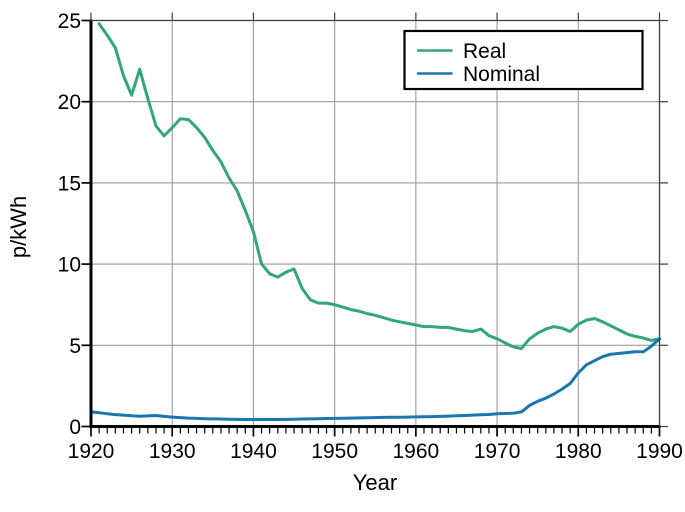  What do you see at coordinates (172, 451) in the screenshot?
I see `x-tick-label: 1930` at bounding box center [172, 451].